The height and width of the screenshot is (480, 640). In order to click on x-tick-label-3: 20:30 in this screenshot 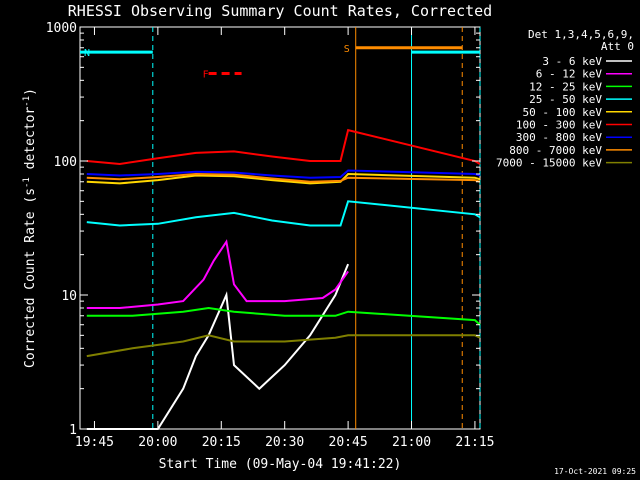, I will do `click(284, 442)`.